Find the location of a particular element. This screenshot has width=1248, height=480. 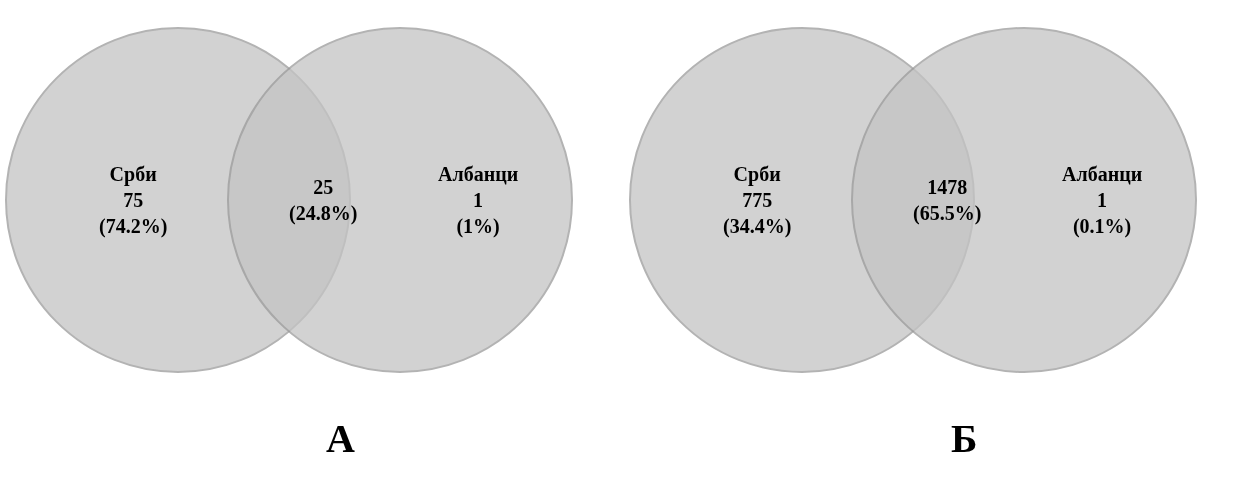

text: (34.4%) is located at coordinates (757, 226).